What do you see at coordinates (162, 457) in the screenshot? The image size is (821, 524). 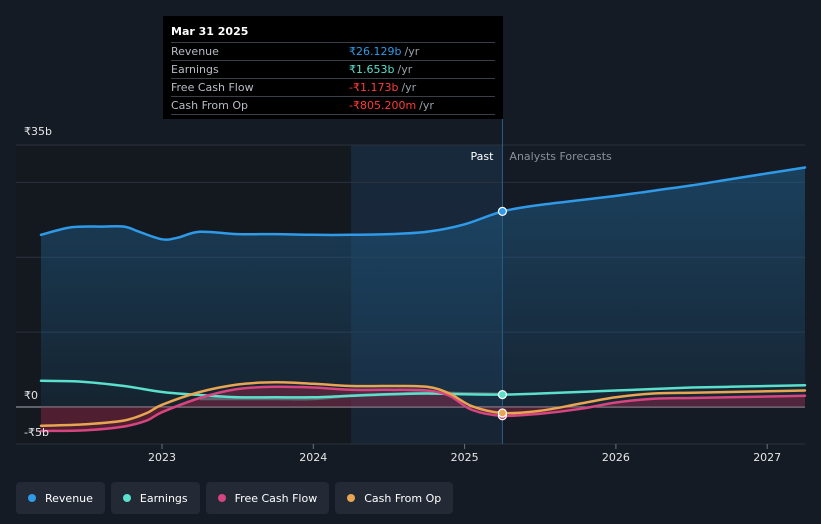 I see `x-tick-label: 2023` at bounding box center [162, 457].